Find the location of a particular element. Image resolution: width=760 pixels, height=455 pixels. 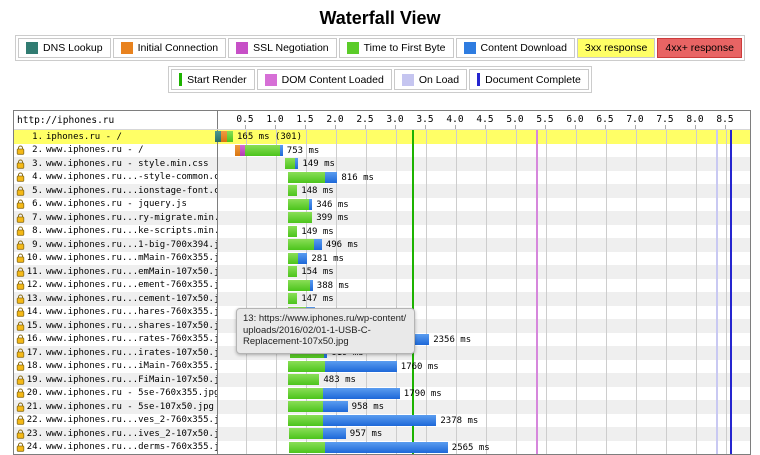

request-label: 5. www.iphones.ru...ionstage-font.css is located at coordinates (116, 191).